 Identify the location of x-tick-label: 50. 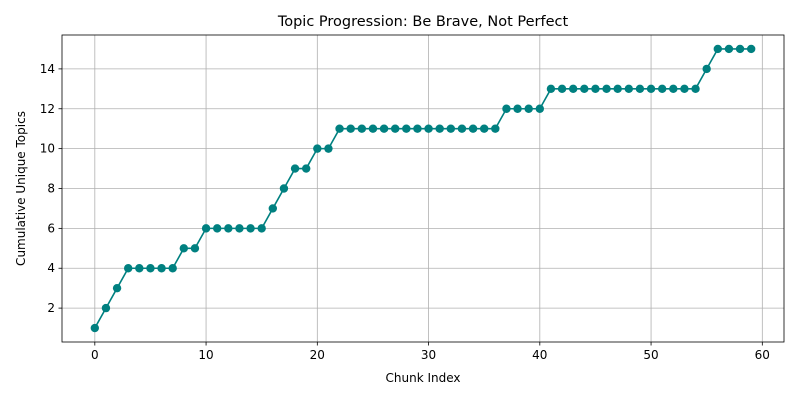
(650, 355).